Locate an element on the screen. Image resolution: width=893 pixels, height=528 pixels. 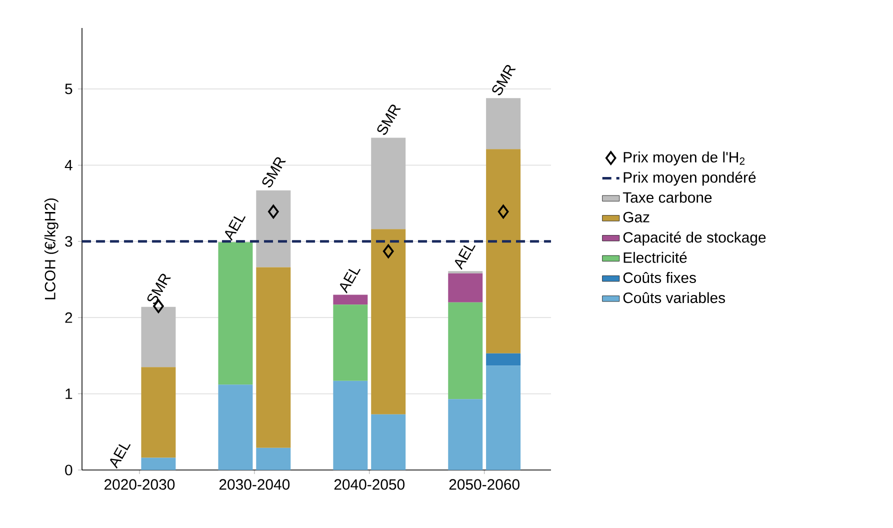
text: 2030-2040 is located at coordinates (254, 484).